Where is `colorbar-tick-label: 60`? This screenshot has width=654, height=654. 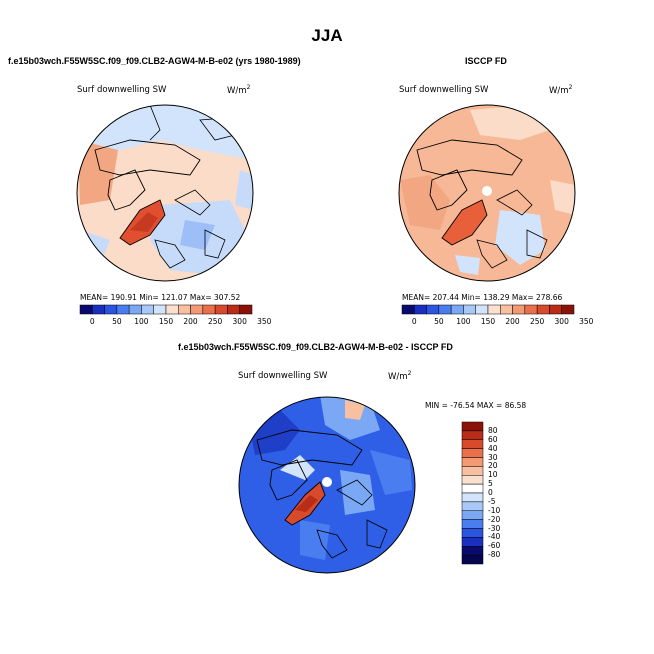 colorbar-tick-label: 60 is located at coordinates (493, 439).